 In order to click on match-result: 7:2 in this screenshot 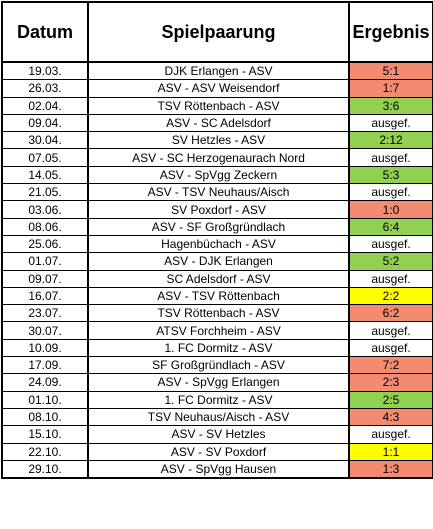, I will do `click(390, 365)`.